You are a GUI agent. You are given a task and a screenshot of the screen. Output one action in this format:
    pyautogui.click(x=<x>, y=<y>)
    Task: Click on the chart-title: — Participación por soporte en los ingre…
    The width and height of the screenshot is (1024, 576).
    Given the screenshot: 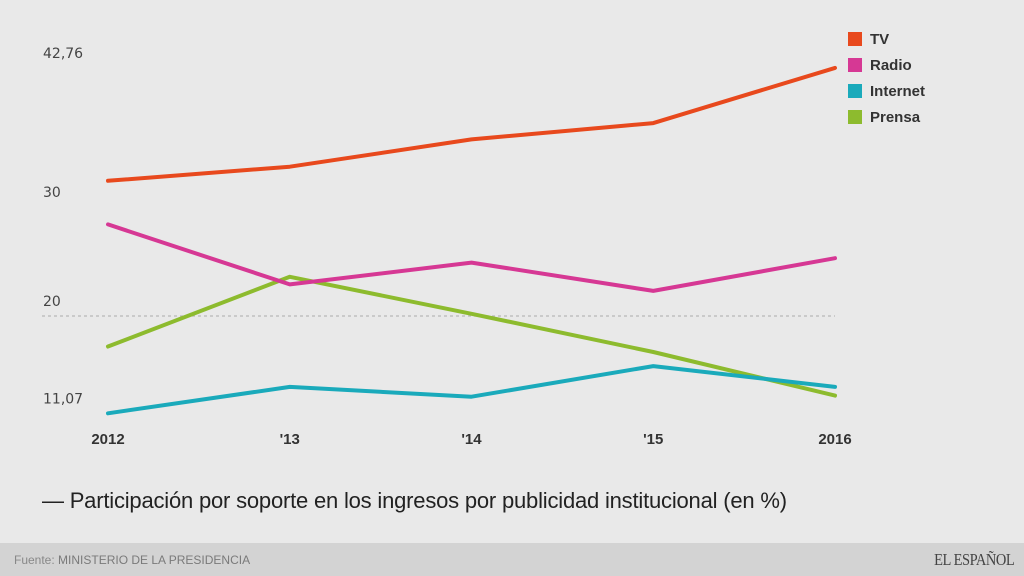 What is the action you would take?
    pyautogui.click(x=414, y=500)
    